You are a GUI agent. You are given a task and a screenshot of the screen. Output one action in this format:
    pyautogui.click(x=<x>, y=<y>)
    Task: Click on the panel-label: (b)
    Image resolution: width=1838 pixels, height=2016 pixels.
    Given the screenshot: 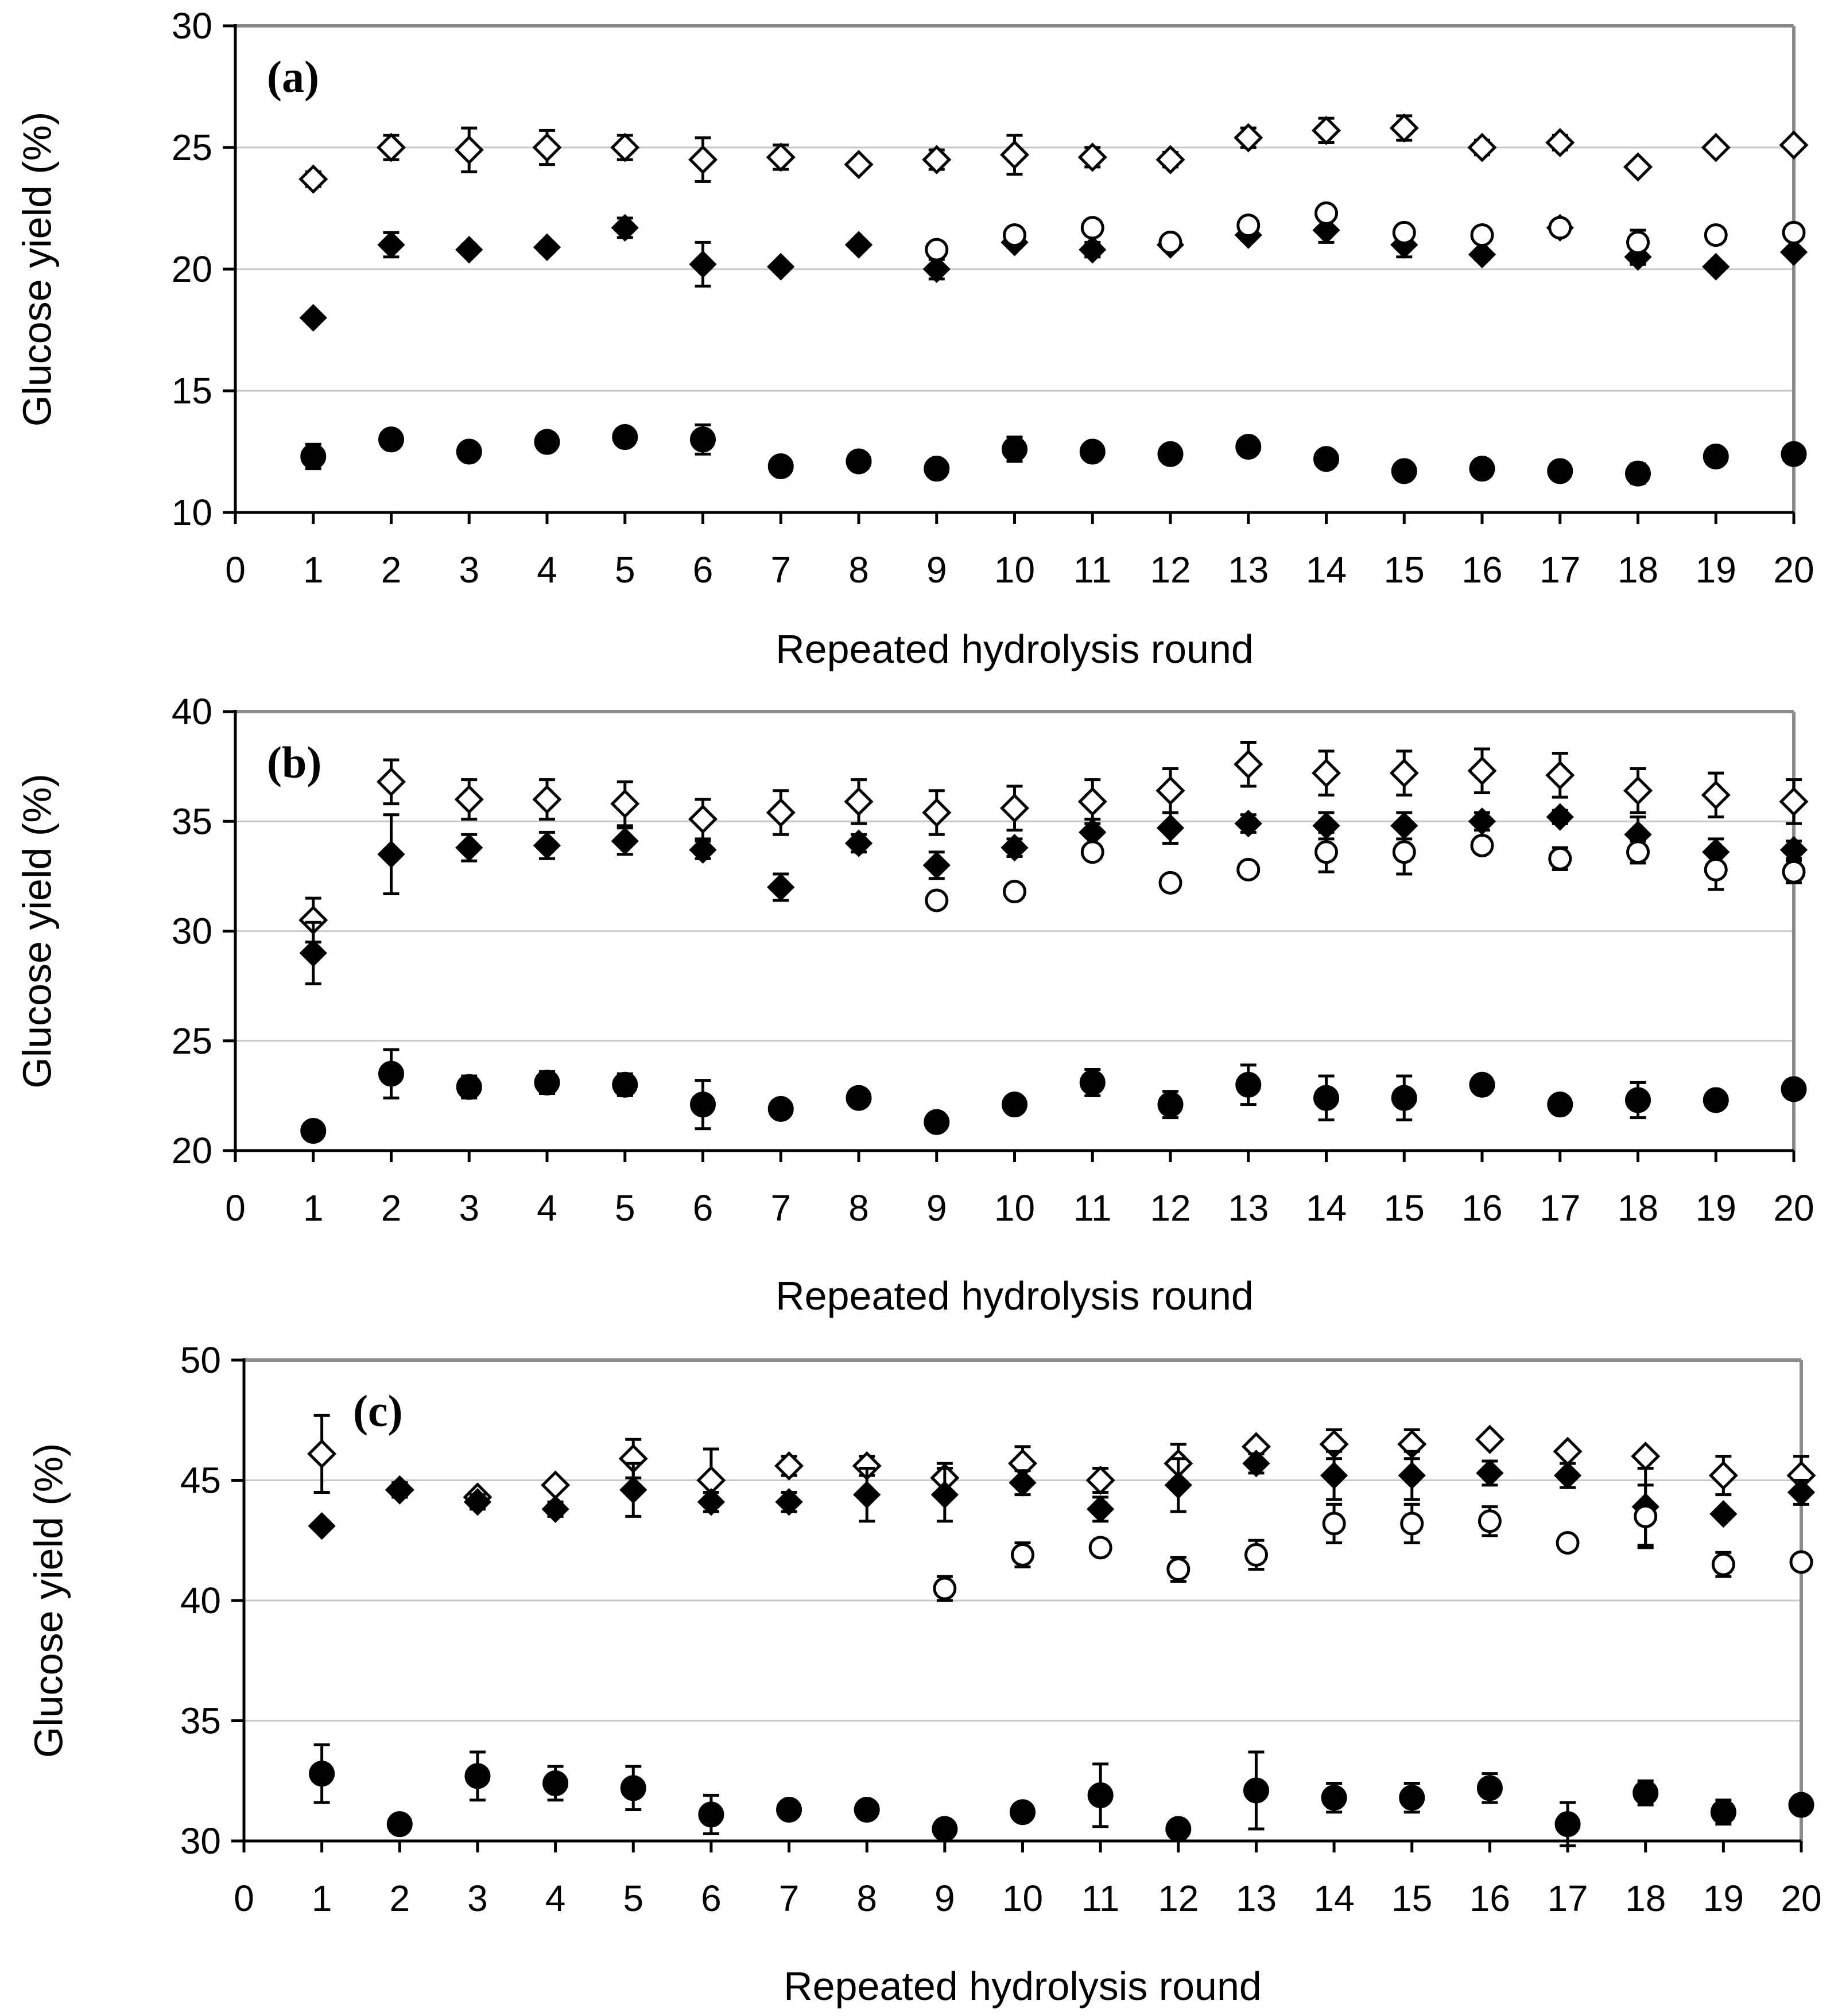 What is the action you would take?
    pyautogui.click(x=294, y=762)
    